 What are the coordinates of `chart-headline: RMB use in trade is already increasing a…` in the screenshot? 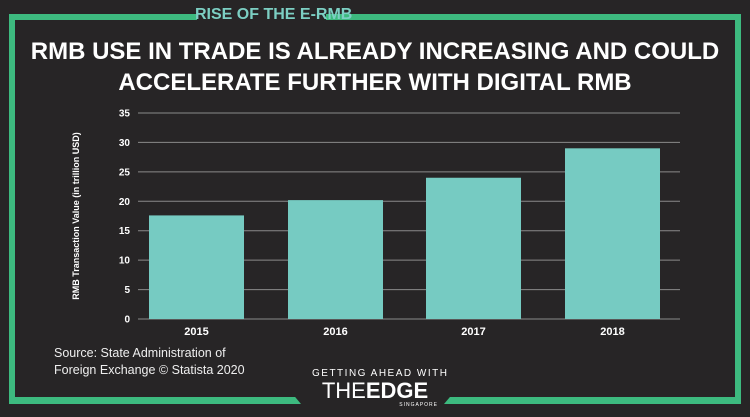 It's located at (375, 67).